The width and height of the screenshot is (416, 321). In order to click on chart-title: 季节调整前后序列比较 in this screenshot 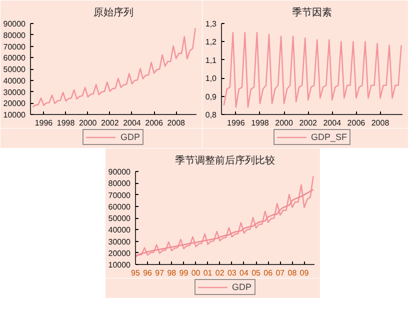, I will do `click(225, 160)`.